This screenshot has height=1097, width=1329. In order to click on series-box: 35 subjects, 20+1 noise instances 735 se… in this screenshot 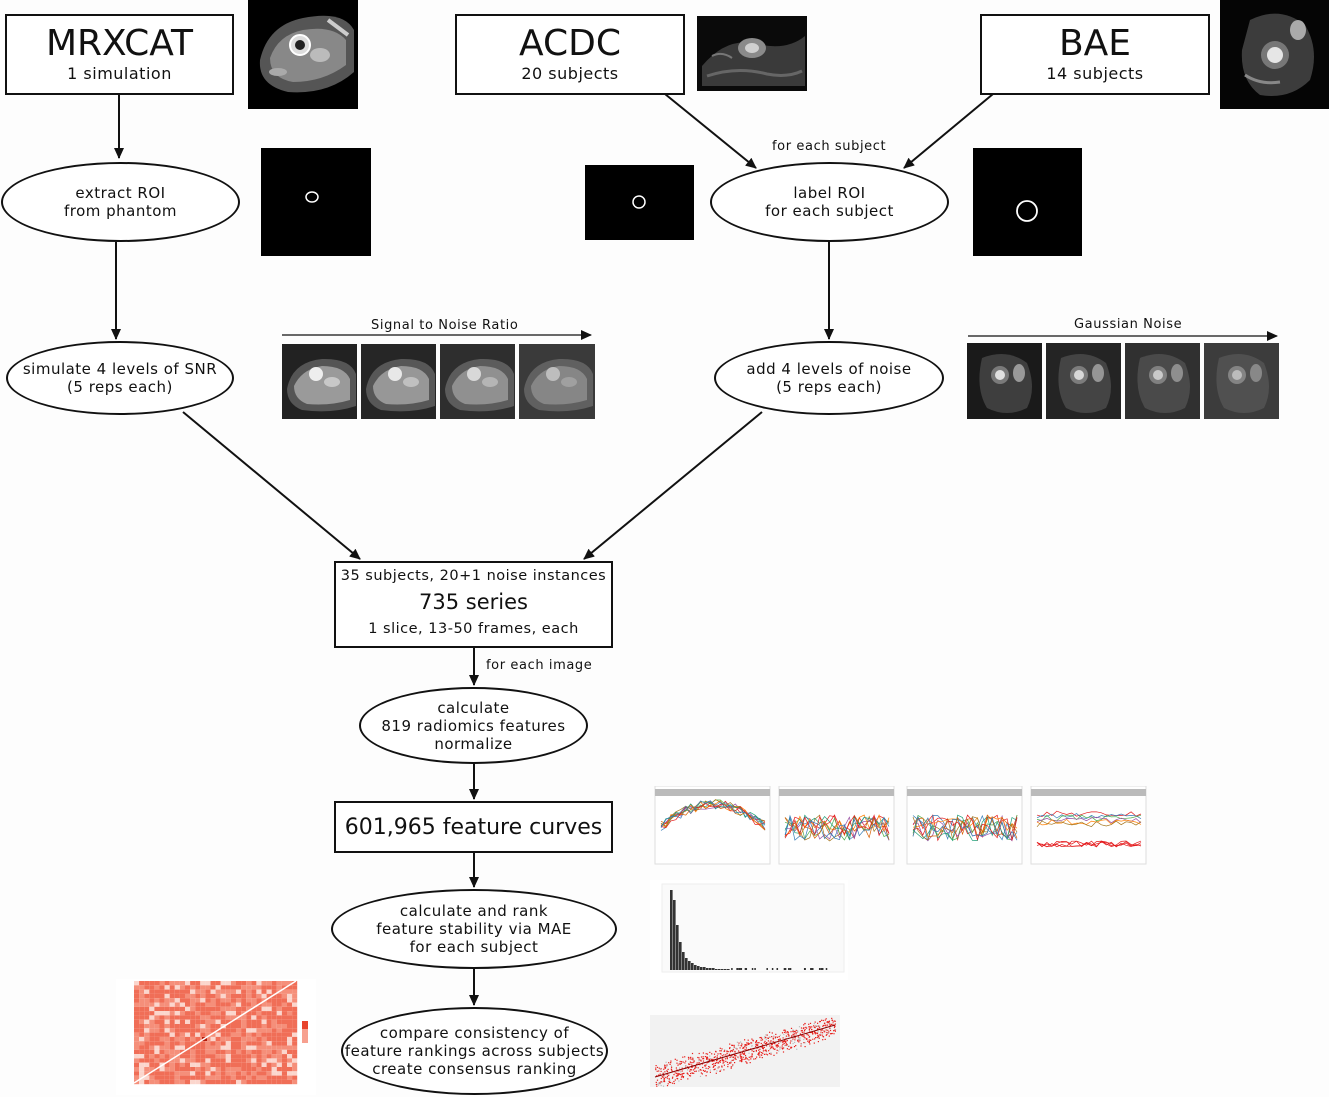, I will do `click(473, 604)`.